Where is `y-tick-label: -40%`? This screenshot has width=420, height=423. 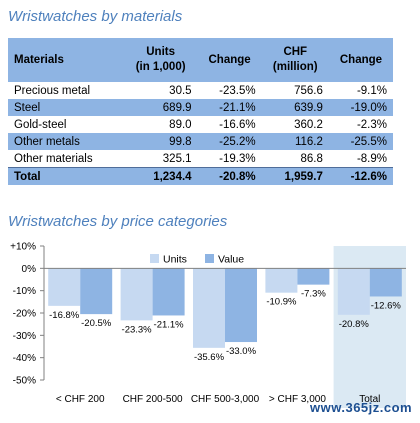 y-tick-label: -40% is located at coordinates (24, 358).